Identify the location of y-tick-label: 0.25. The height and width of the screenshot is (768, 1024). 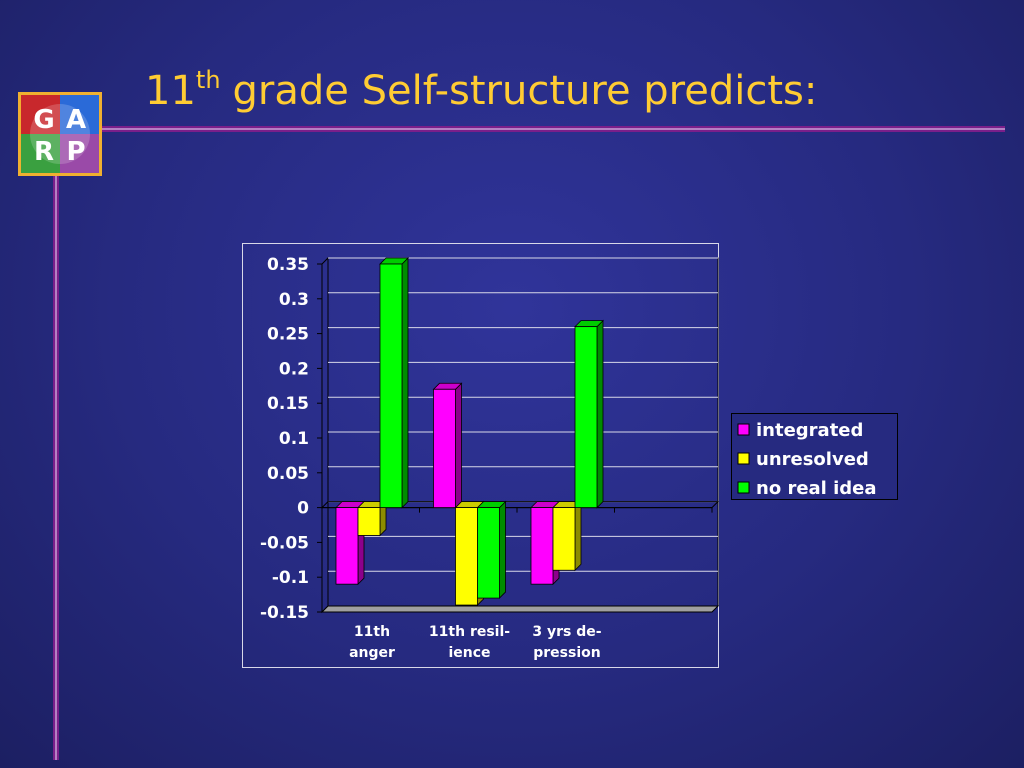
(288, 335).